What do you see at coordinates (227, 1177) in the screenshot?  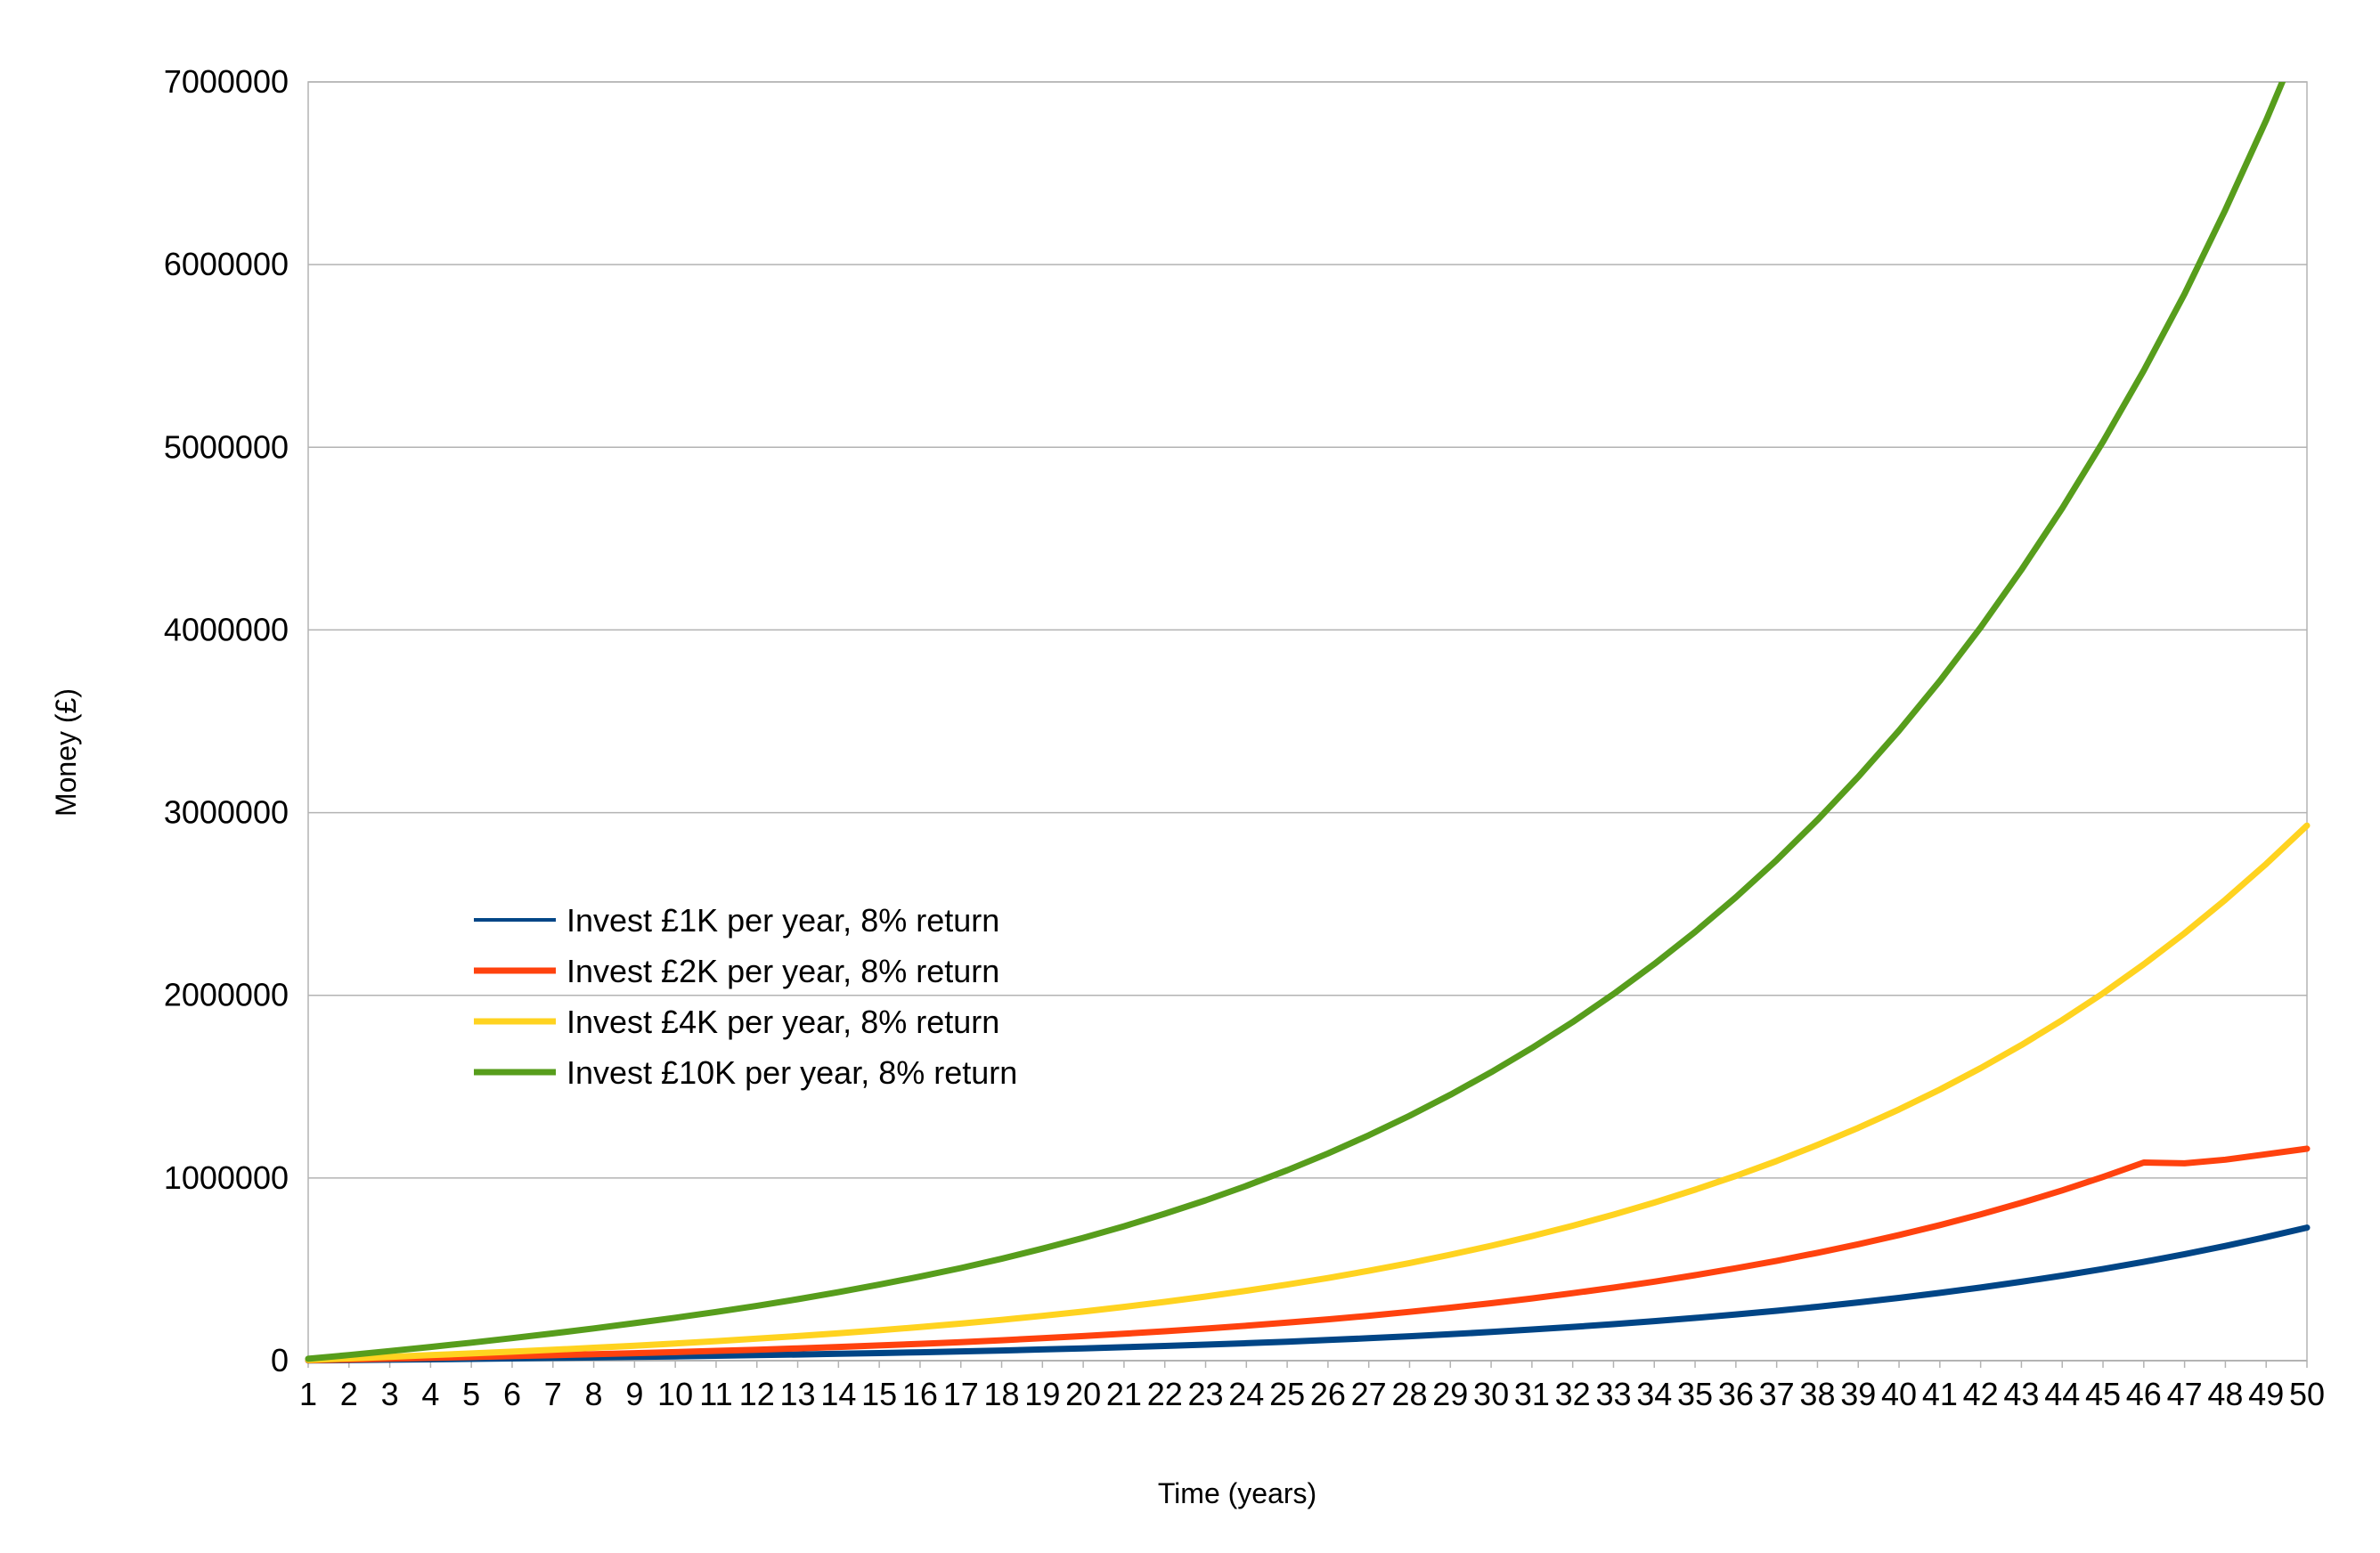 I see `y-tick-label: 1000000` at bounding box center [227, 1177].